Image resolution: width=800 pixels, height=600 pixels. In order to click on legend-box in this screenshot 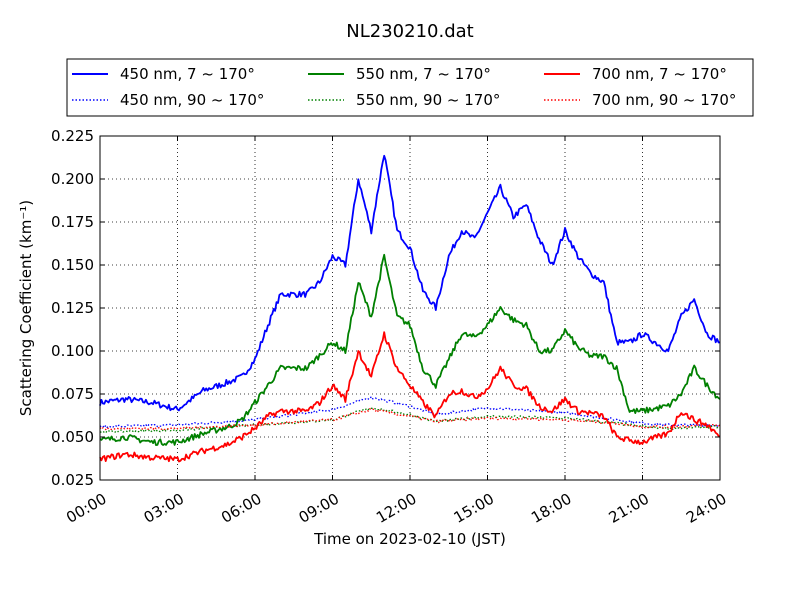, I will do `click(410, 87)`.